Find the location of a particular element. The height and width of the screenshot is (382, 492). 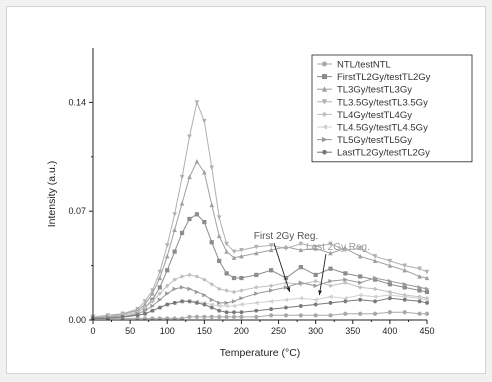

legend-item: FirstTL2Gy/testTL2Gy is located at coordinates (374, 77).